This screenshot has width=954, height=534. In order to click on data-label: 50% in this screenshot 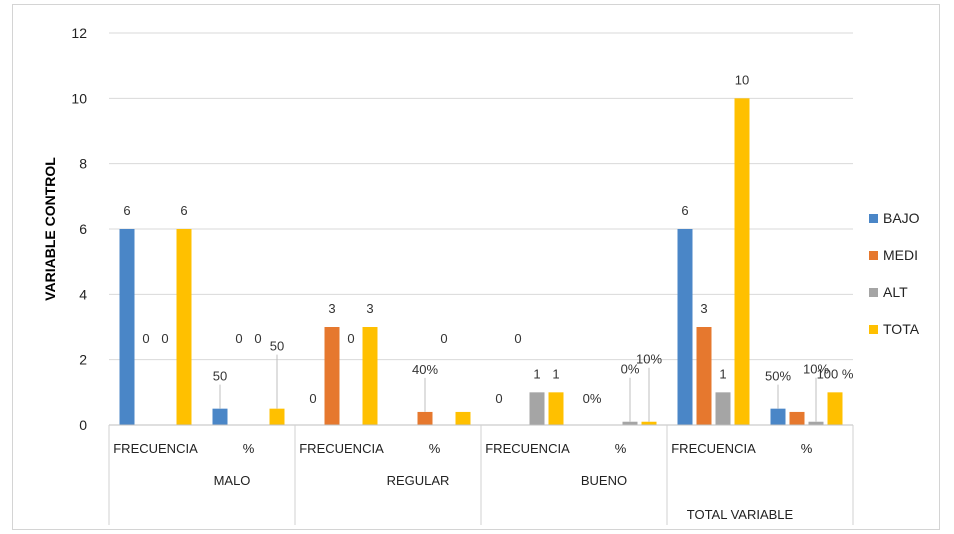, I will do `click(778, 376)`.